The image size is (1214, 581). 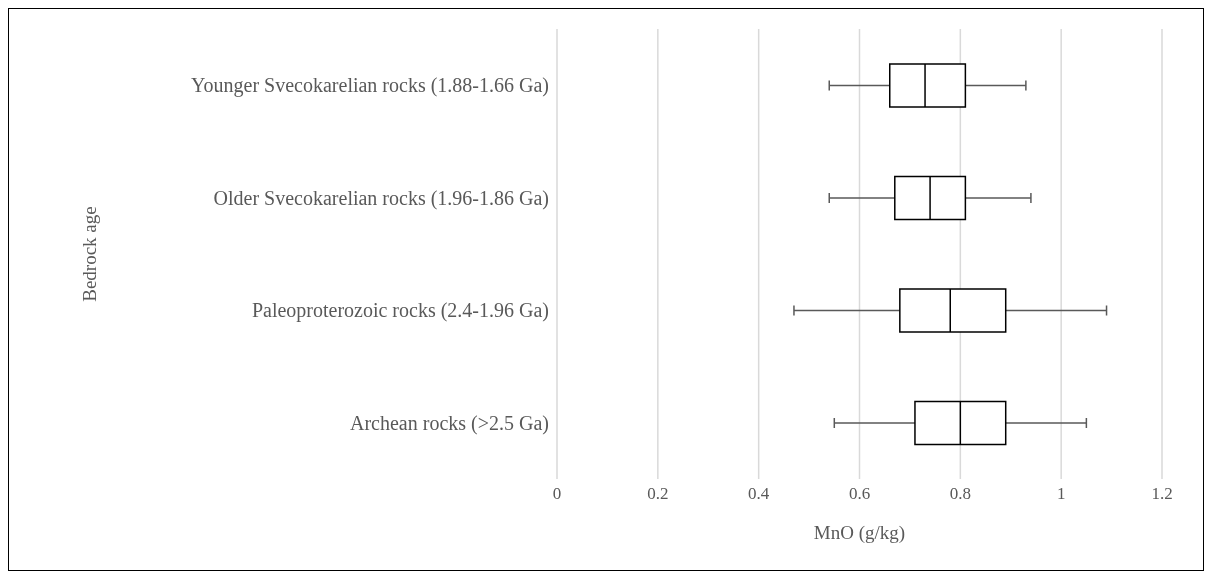 What do you see at coordinates (960, 494) in the screenshot?
I see `x-tick-label: 0.8` at bounding box center [960, 494].